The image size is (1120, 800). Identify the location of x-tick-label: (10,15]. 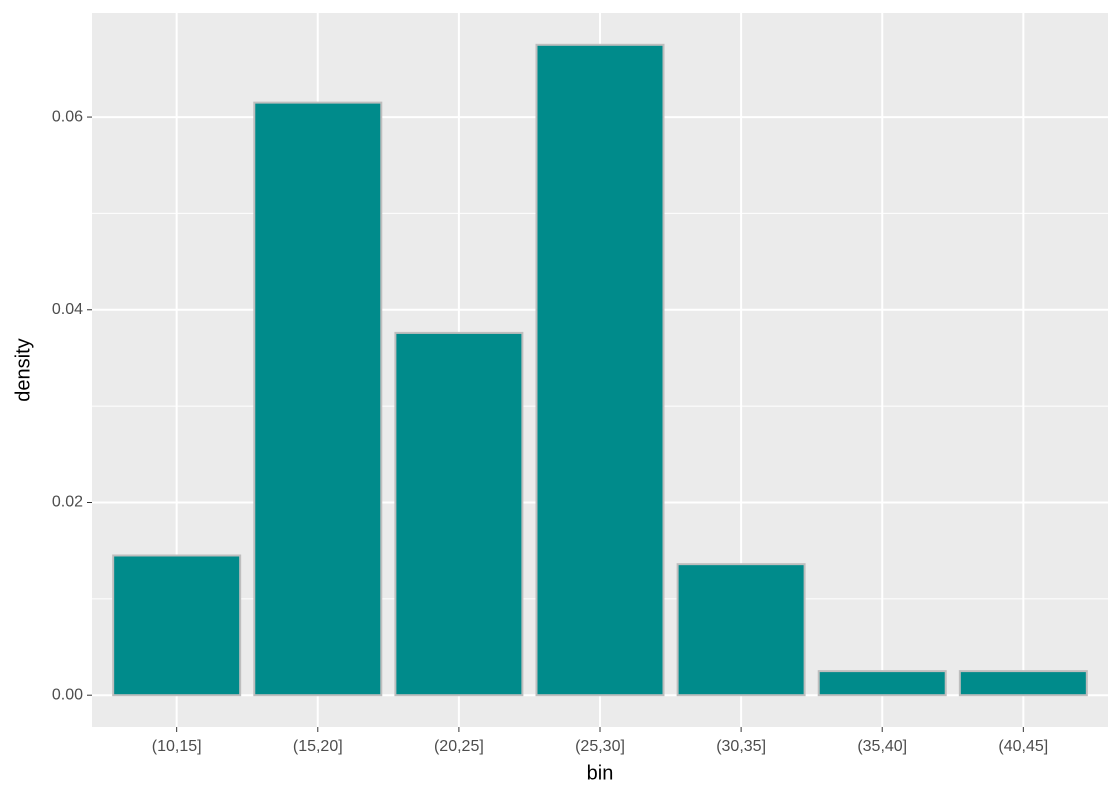
(177, 746).